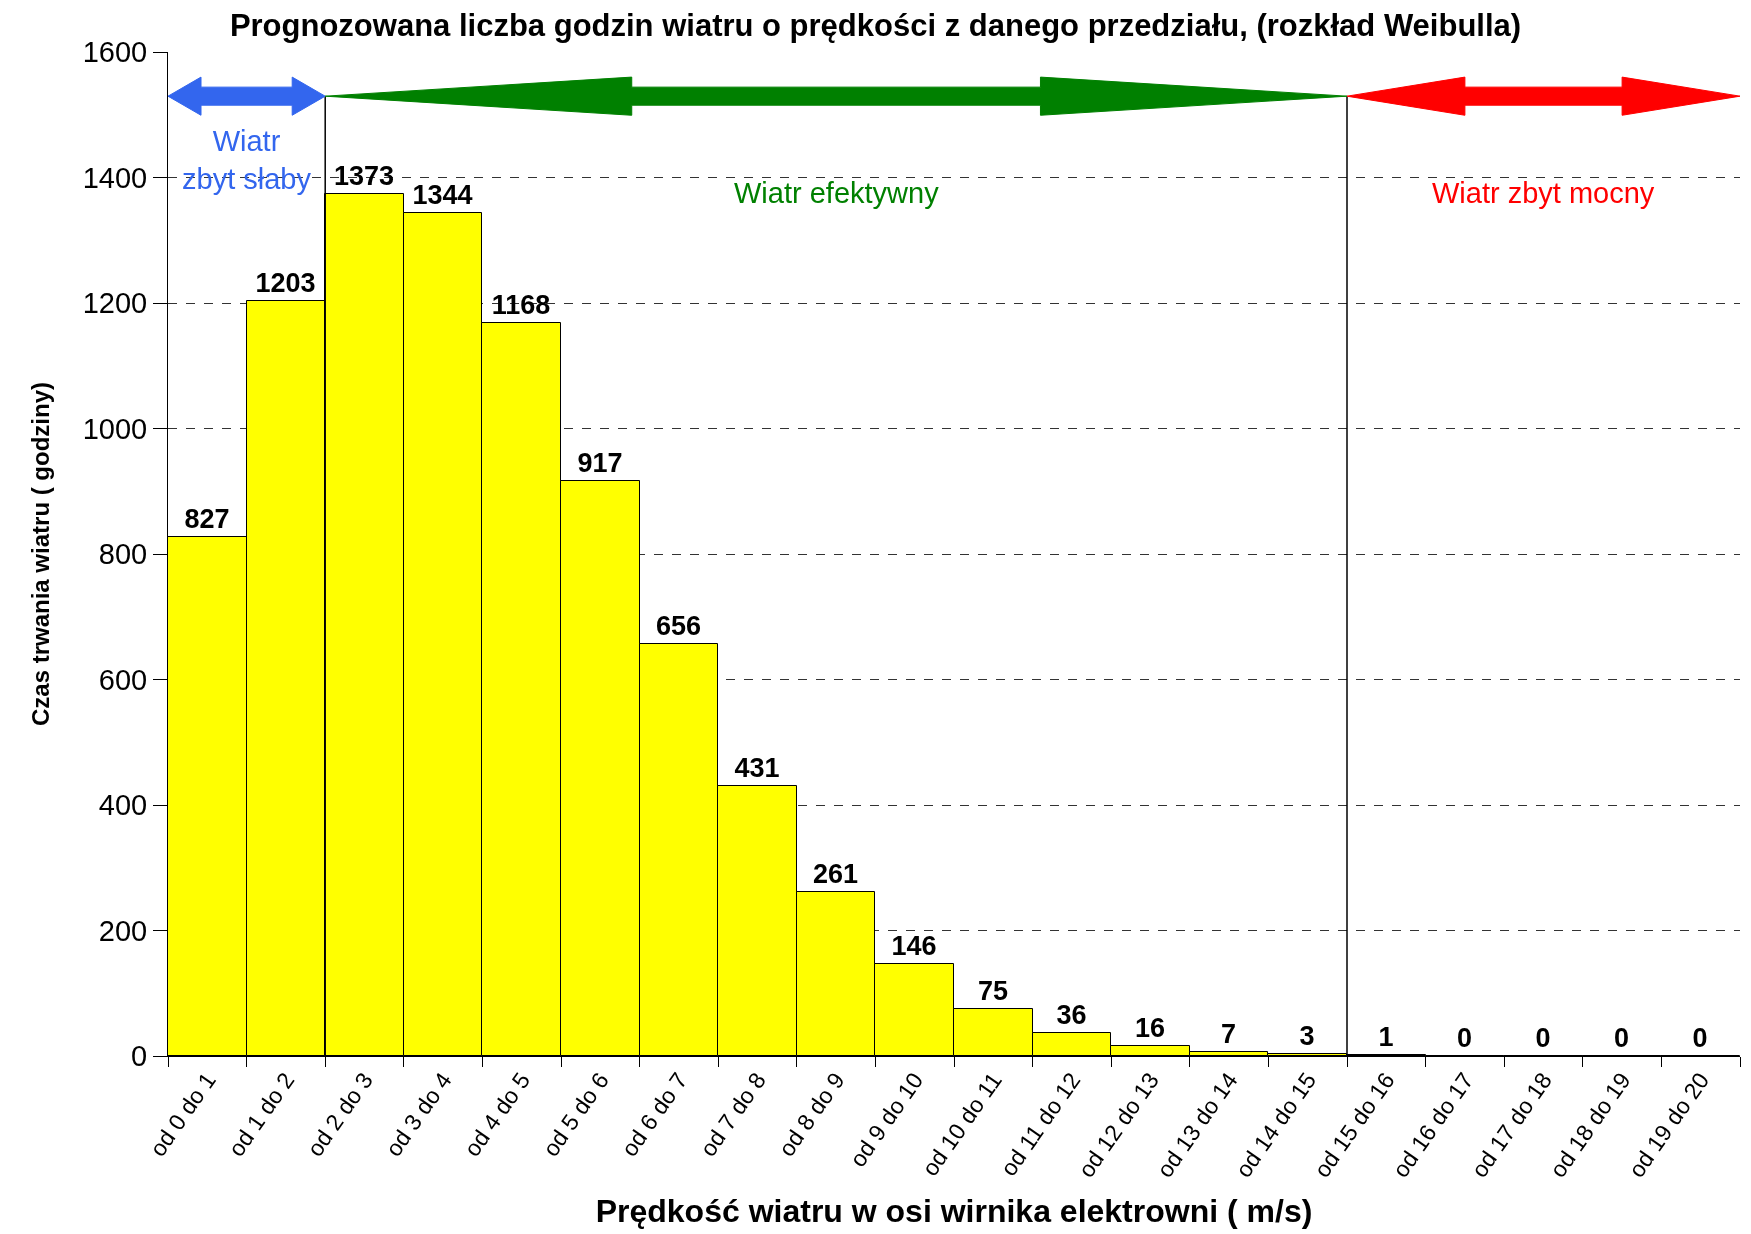  I want to click on y-tick-label: 1000, so click(115, 428).